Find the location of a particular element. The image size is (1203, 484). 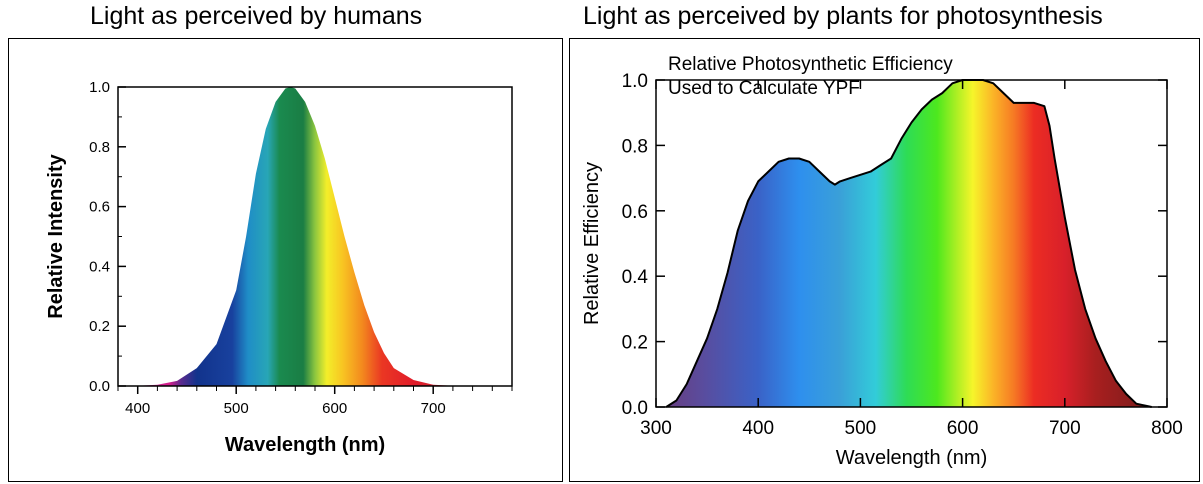

left-ytick-label: 0.4 is located at coordinates (99, 266).